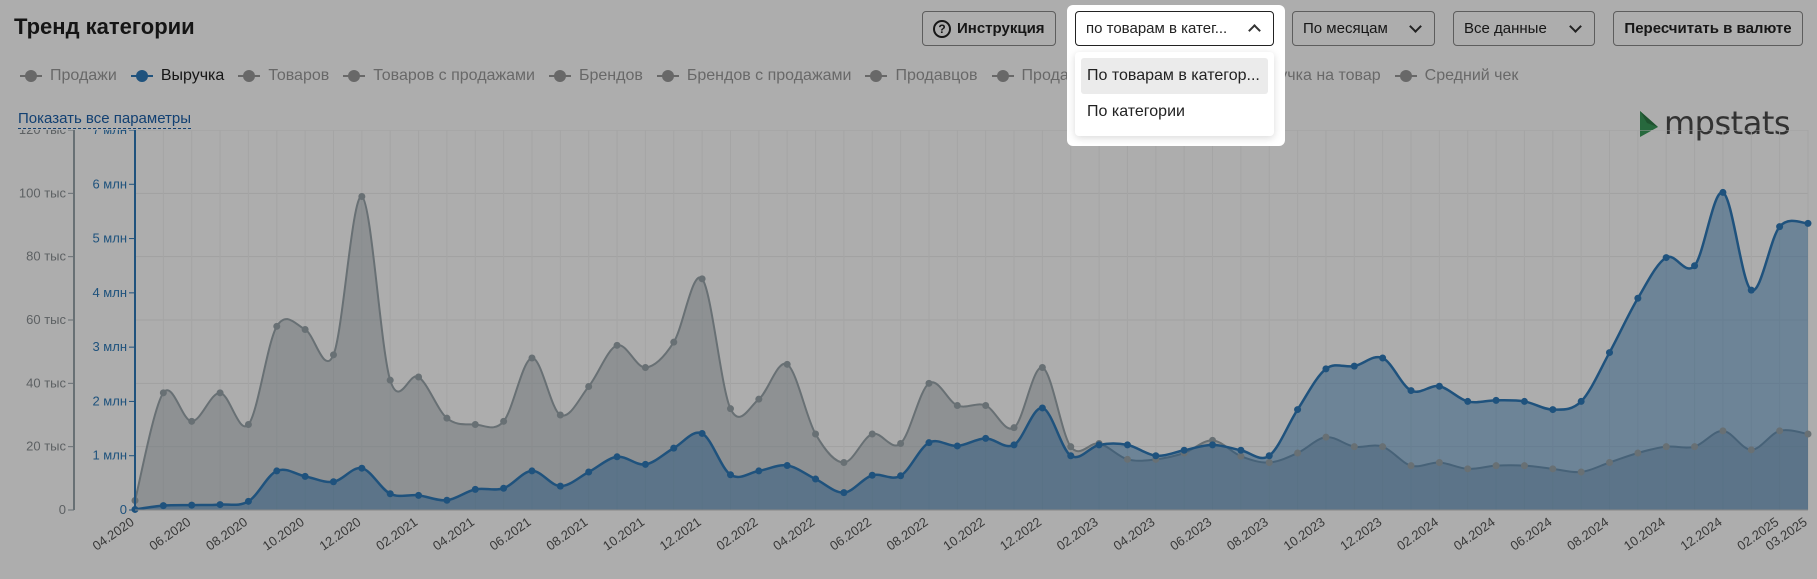 This screenshot has width=1817, height=579. I want to click on left-axis-tick-label: 20 тыс, so click(46, 446).